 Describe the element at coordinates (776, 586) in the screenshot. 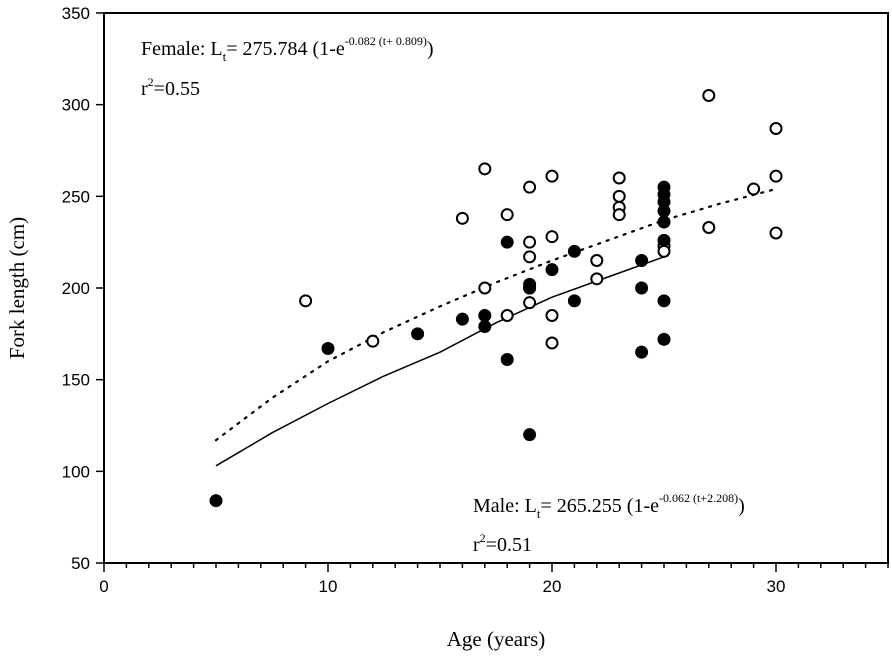

I see `x-tick-label: 30` at that location.